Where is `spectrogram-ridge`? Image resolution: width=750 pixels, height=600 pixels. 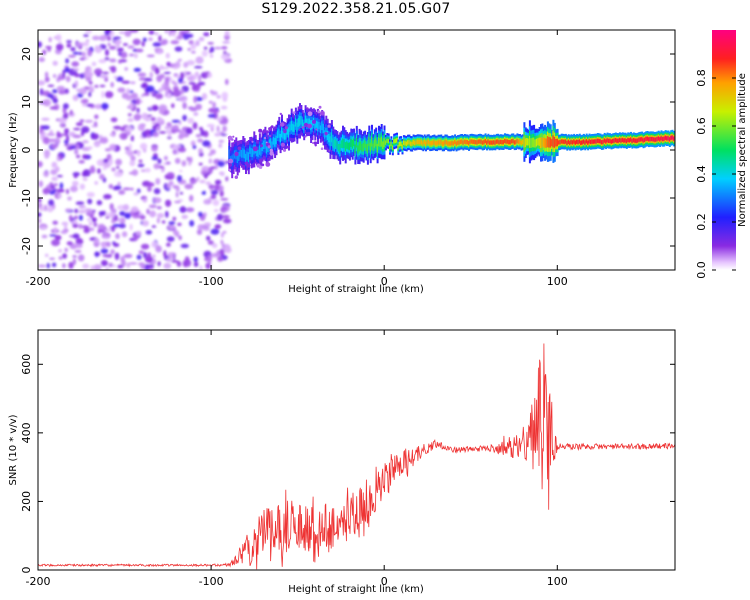 spectrogram-ridge is located at coordinates (451, 141).